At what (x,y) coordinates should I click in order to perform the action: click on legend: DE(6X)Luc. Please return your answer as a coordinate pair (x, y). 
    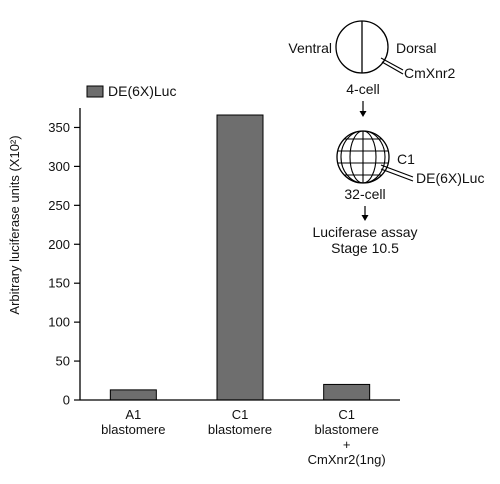
    Looking at the image, I should click on (131, 91).